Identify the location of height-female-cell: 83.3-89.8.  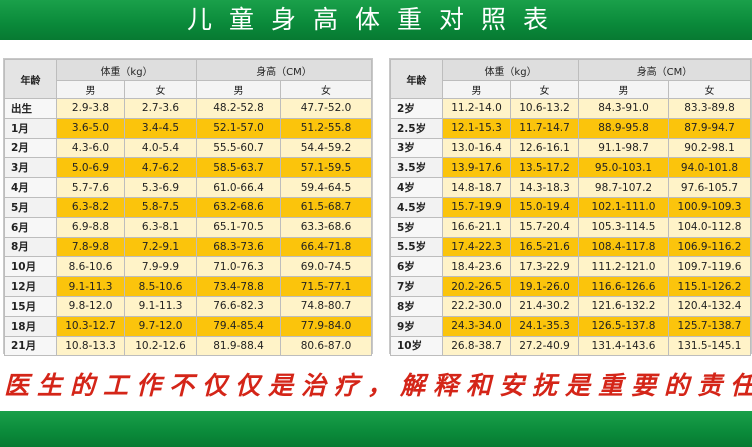
(709, 108).